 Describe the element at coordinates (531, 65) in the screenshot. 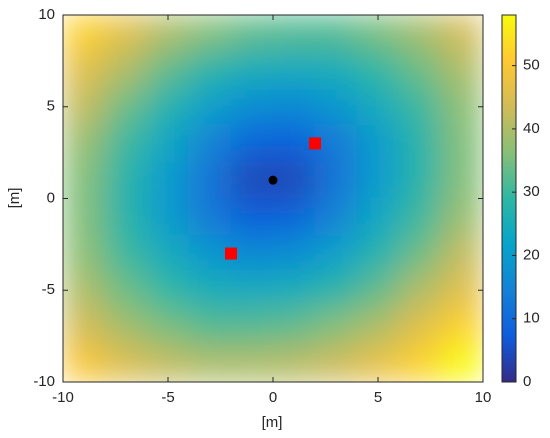

I see `colorbar-tick-label: 50` at that location.